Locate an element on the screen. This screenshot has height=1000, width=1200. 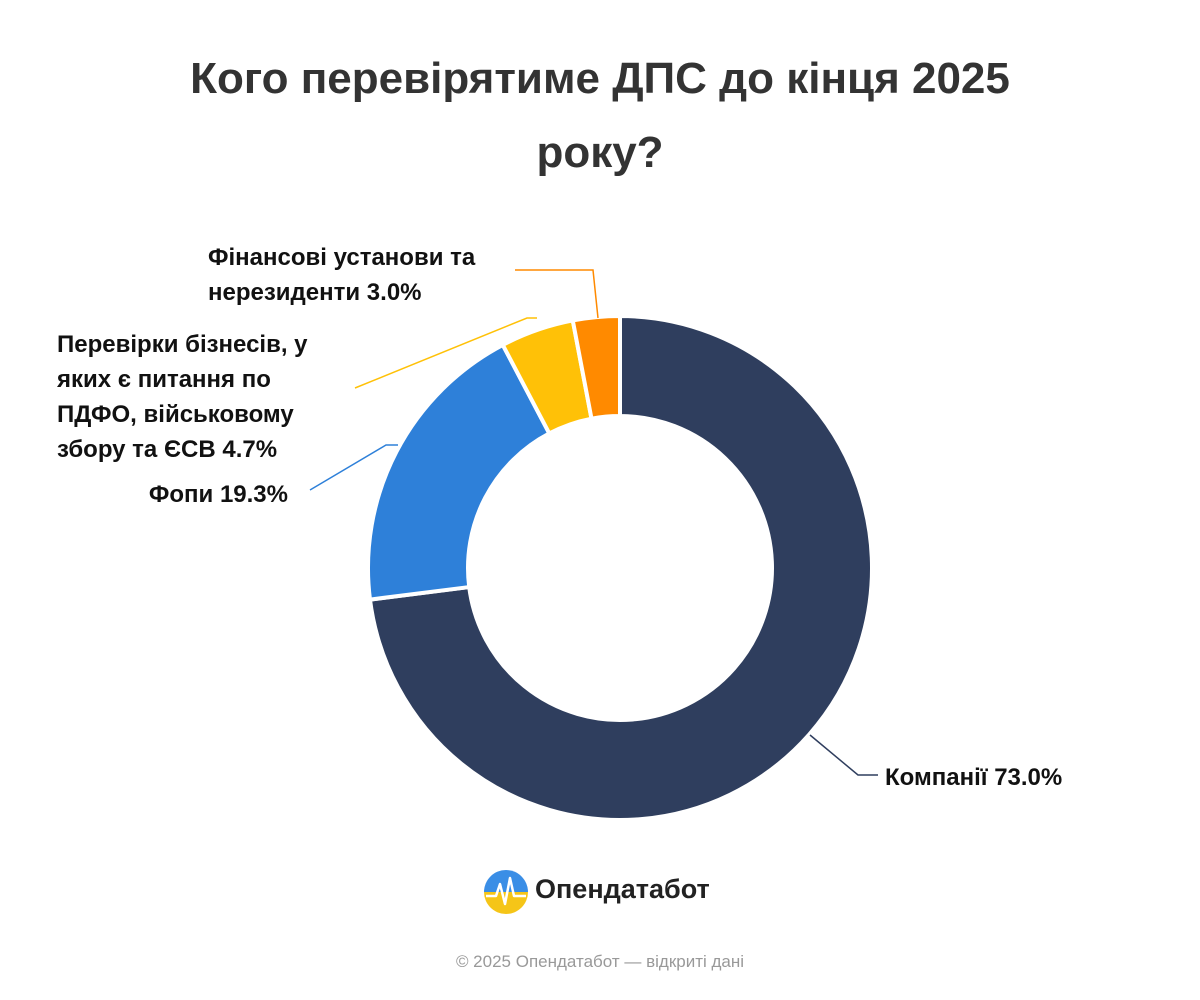
label-value: 19.3% is located at coordinates (253, 494).